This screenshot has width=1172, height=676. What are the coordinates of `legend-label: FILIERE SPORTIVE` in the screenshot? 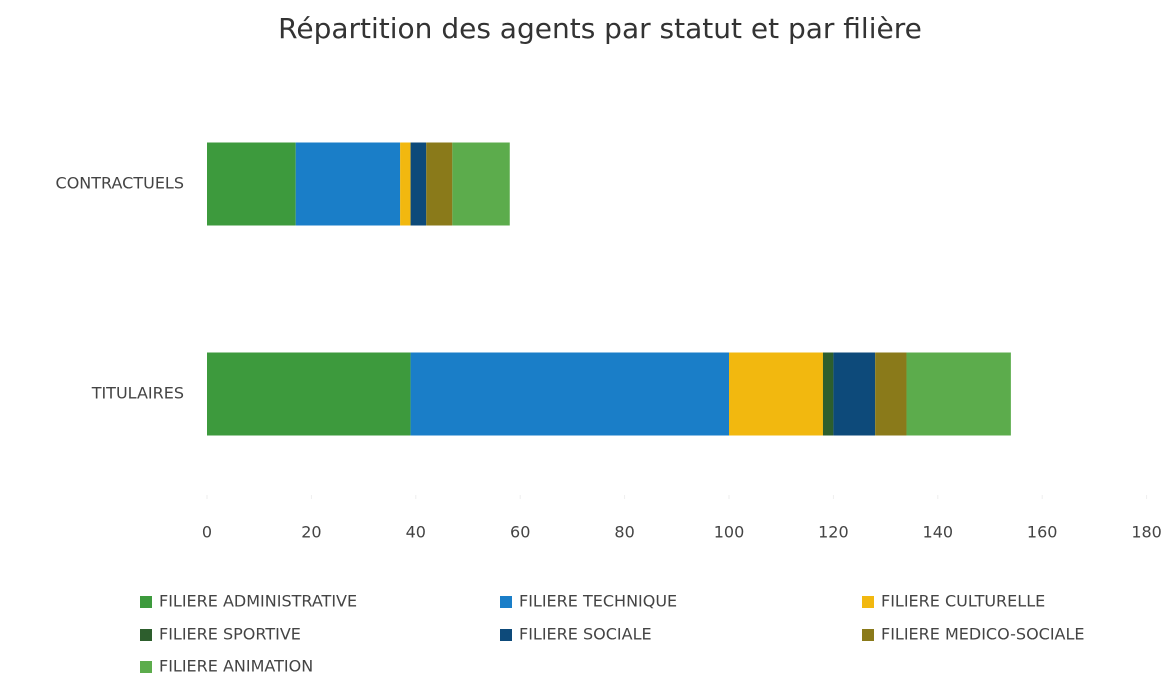 It's located at (230, 634).